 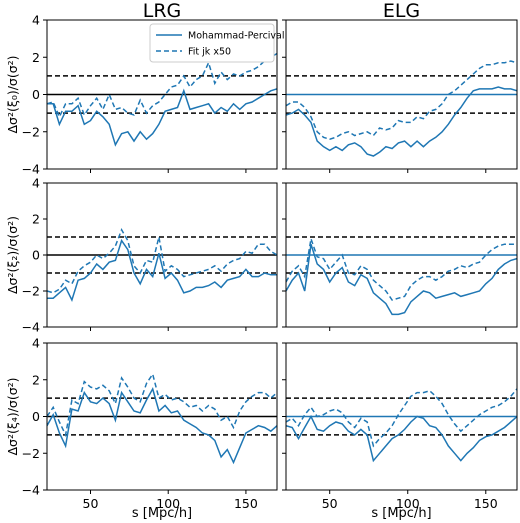 What do you see at coordinates (236, 36) in the screenshot?
I see `legend-label: Mohammad-Percival` at bounding box center [236, 36].